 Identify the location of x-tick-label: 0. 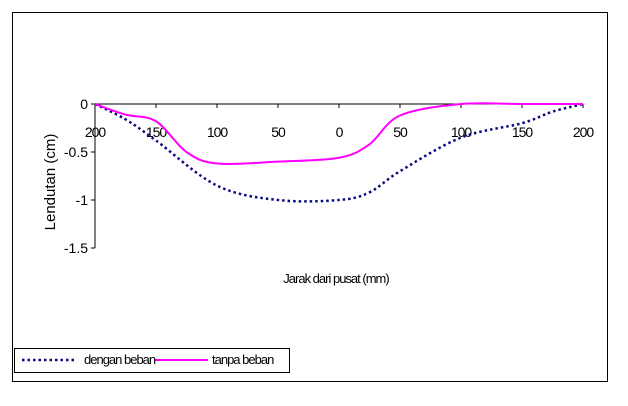
(340, 132).